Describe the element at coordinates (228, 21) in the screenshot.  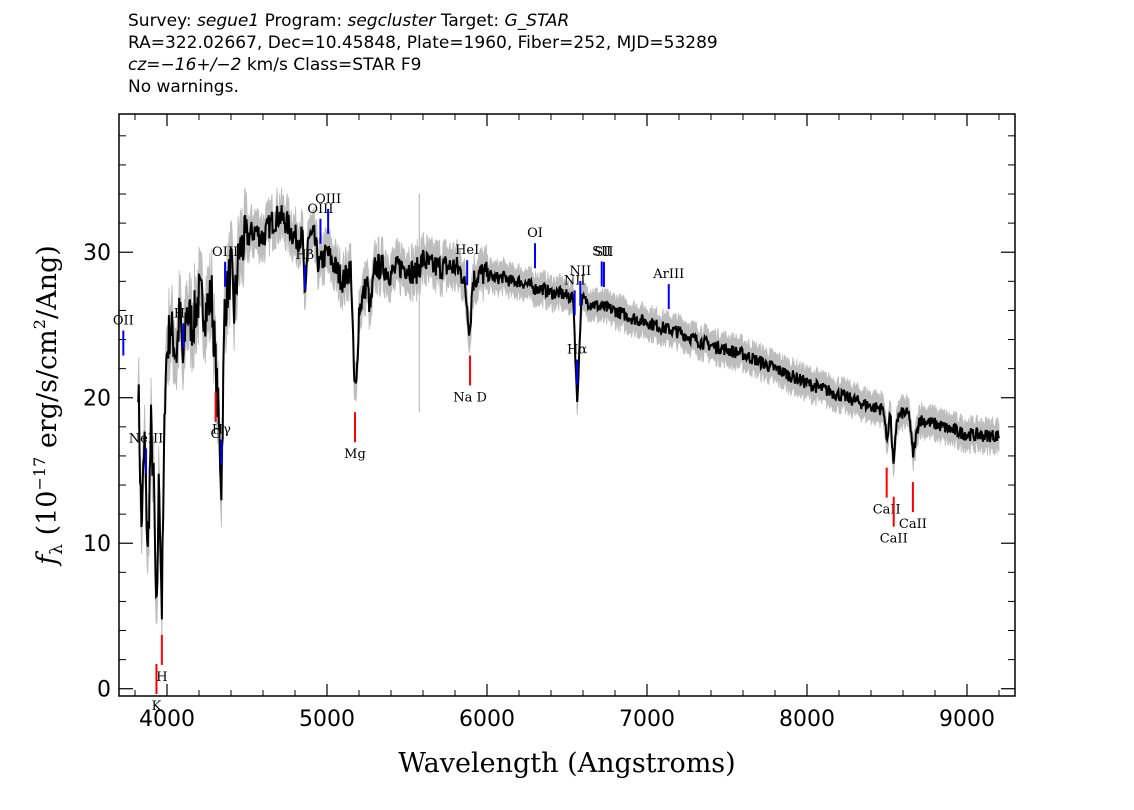
I see `survey-value: segue1` at that location.